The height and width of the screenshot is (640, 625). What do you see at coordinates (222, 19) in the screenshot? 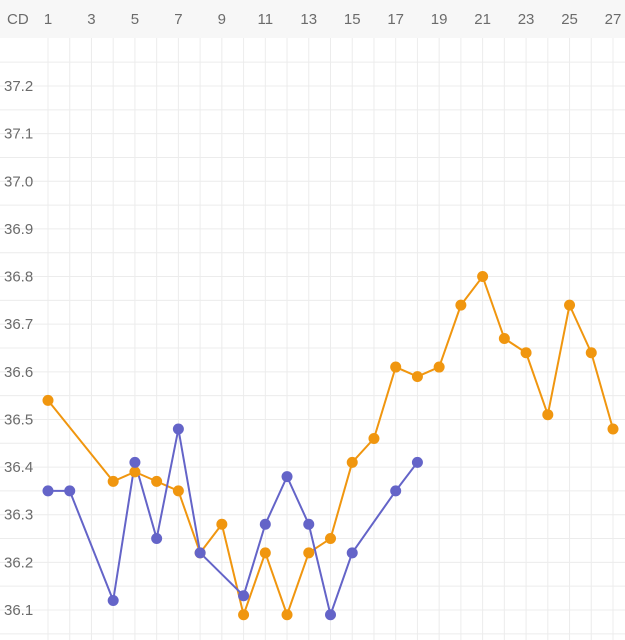
I see `x-tick-label: 9` at bounding box center [222, 19].